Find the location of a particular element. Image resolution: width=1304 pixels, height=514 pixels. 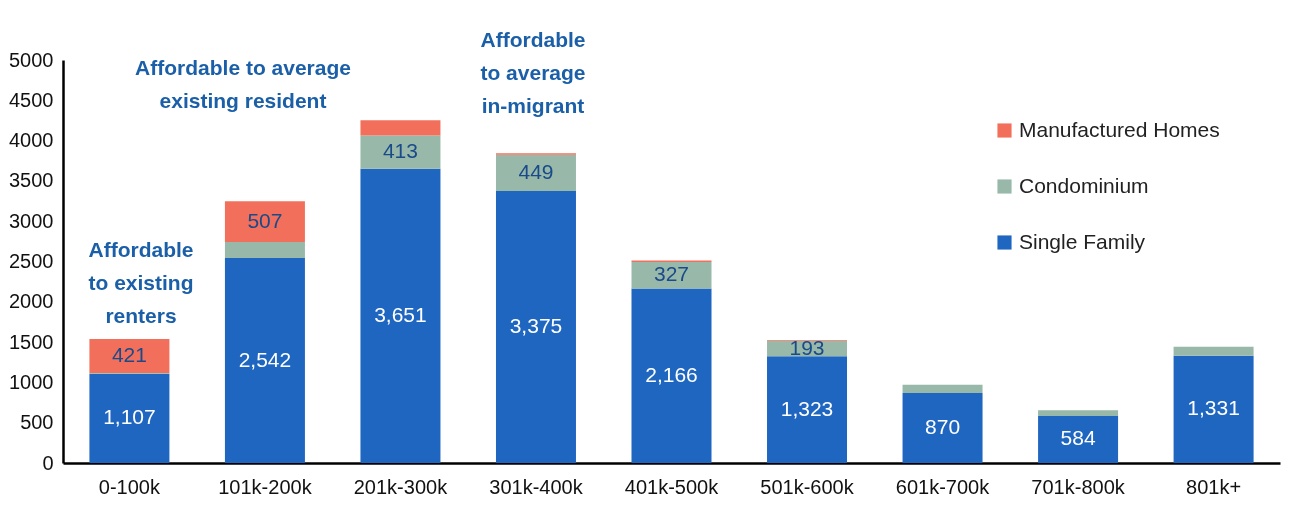

y-tick-label: 3500 is located at coordinates (31, 180).